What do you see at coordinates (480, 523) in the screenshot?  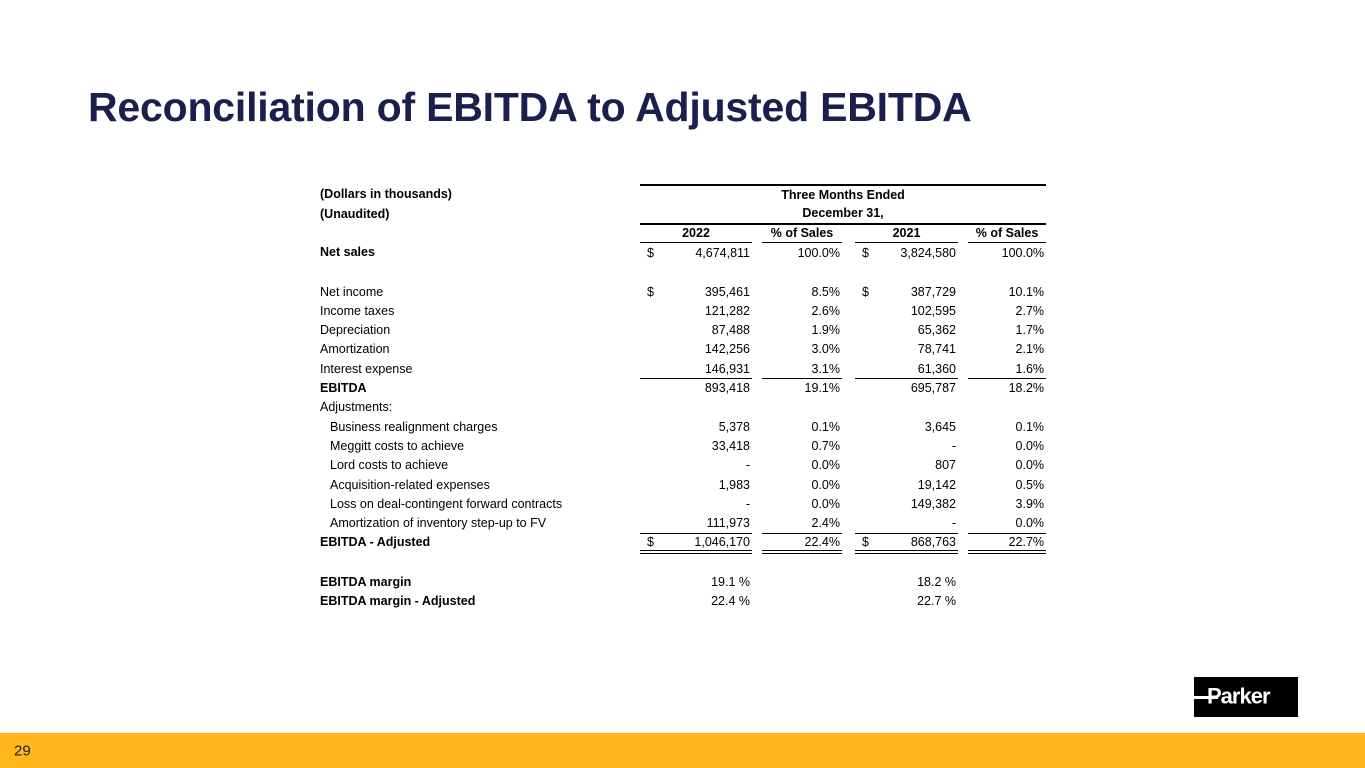 I see `row-label: Amortization of inventory step-up to FV` at bounding box center [480, 523].